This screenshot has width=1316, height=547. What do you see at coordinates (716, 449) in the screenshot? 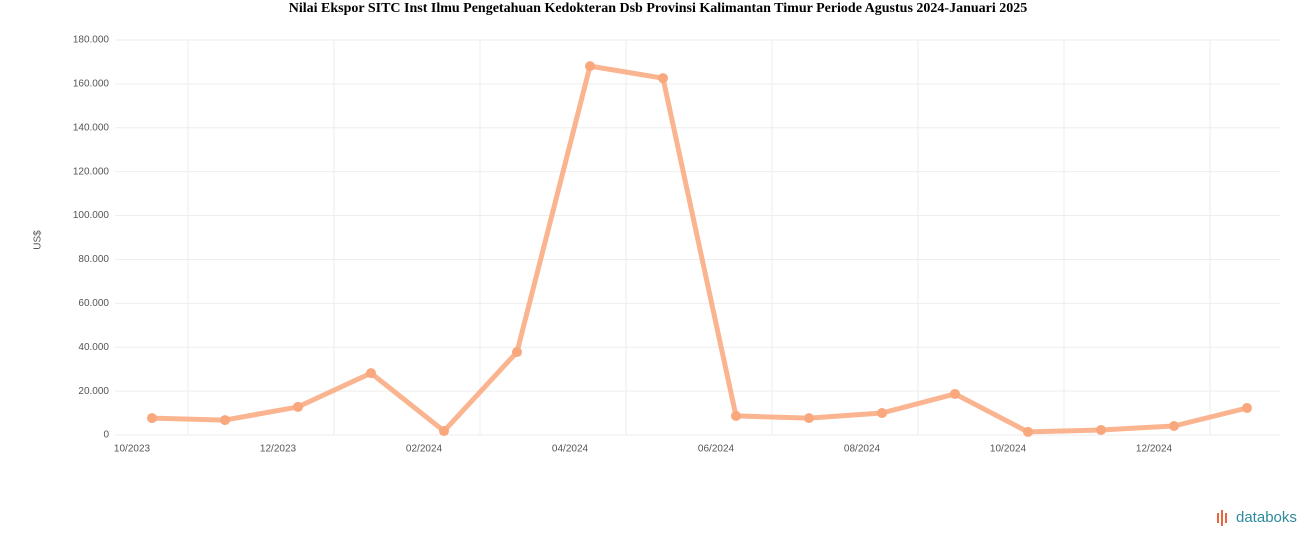
I see `x-tick-label: 06/2024` at bounding box center [716, 449].